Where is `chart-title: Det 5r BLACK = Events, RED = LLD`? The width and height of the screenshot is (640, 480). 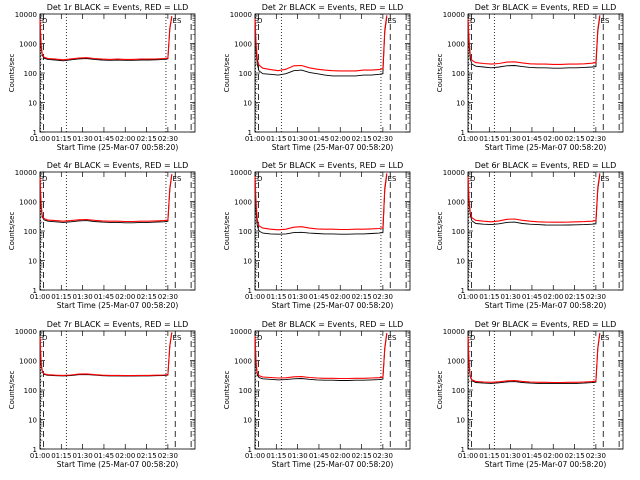 chart-title: Det 5r BLACK = Events, RED = LLD is located at coordinates (333, 165).